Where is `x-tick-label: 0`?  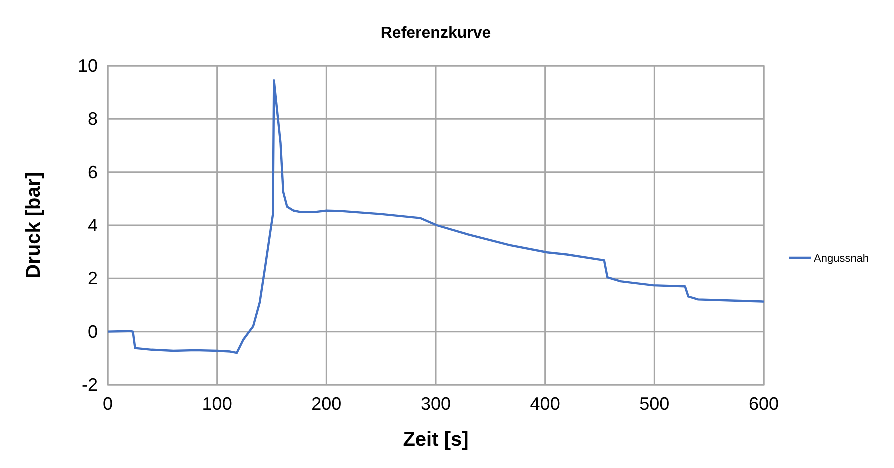
x-tick-label: 0 is located at coordinates (108, 404).